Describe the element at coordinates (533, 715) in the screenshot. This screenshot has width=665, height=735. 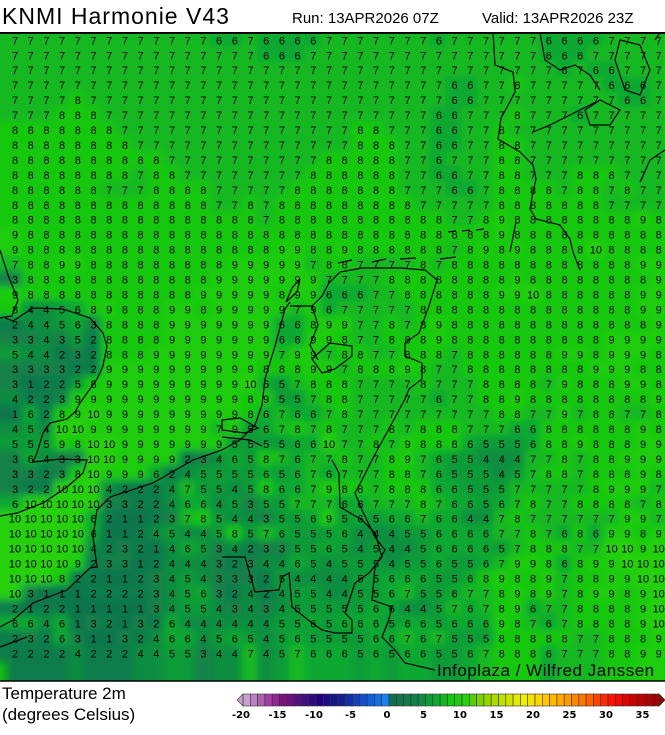
I see `colorbar-tick-label: 20` at that location.